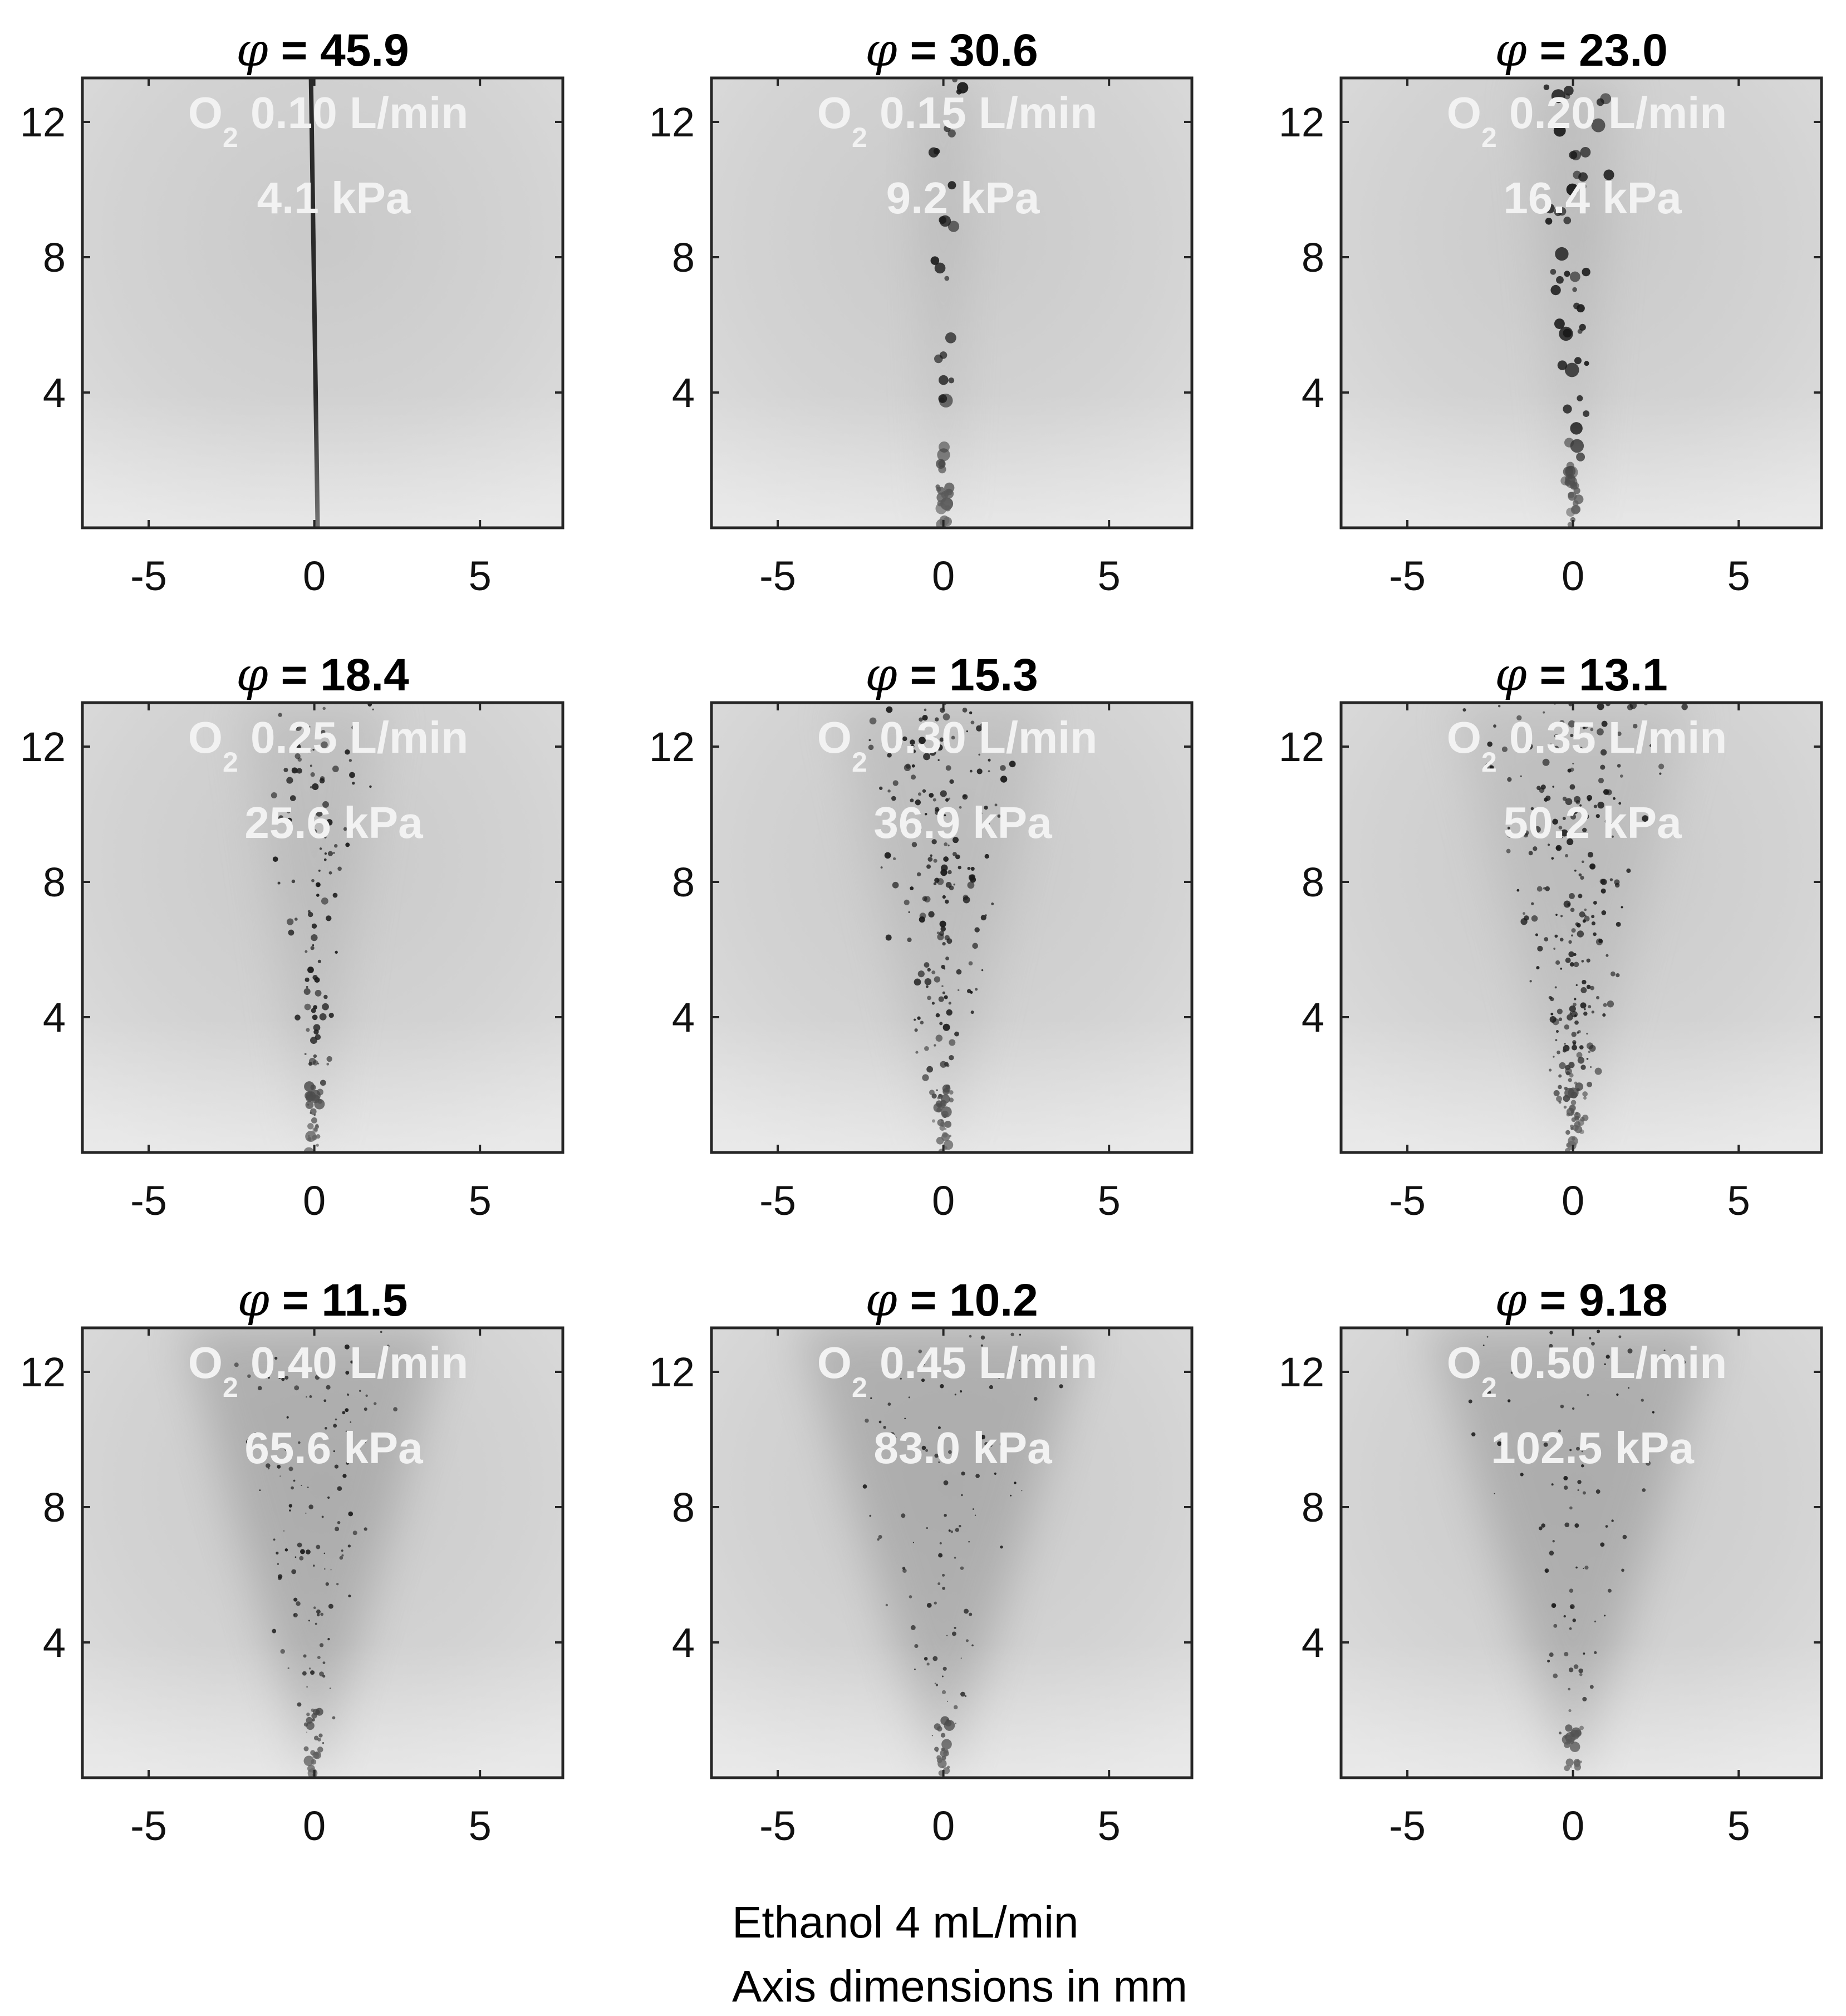  I want to click on phi-value: 23.0, so click(1623, 50).